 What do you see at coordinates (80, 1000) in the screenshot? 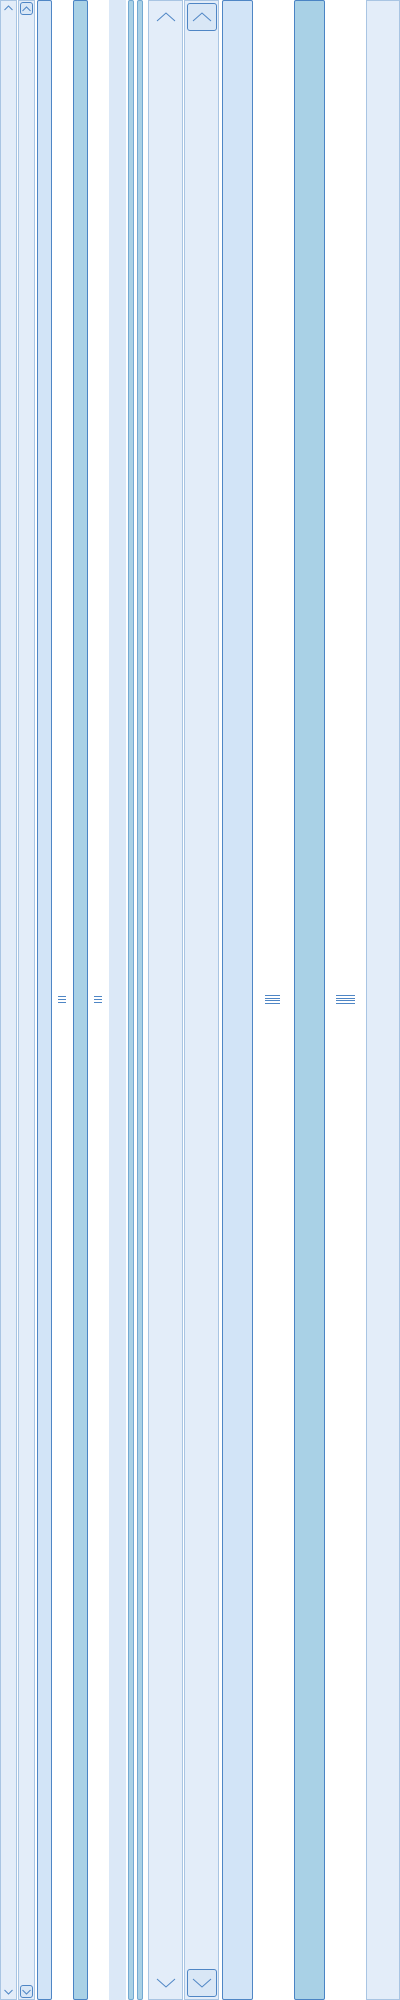
I see `scrollbar-4-thumb` at bounding box center [80, 1000].